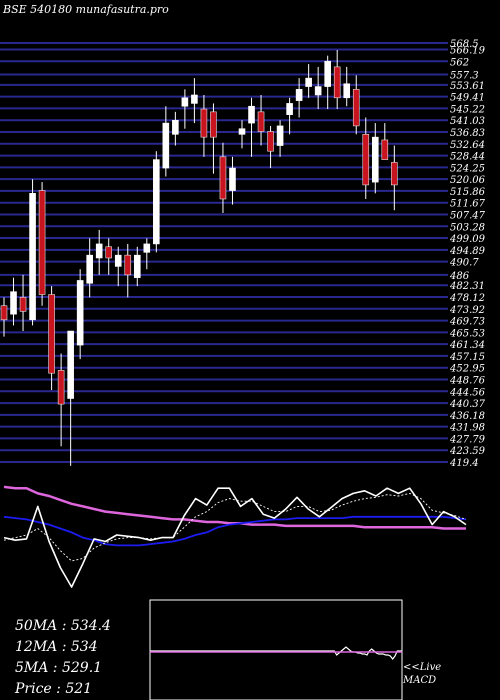 This screenshot has width=500, height=700. Describe the element at coordinates (459, 276) in the screenshot. I see `y-tick-label: 486` at that location.